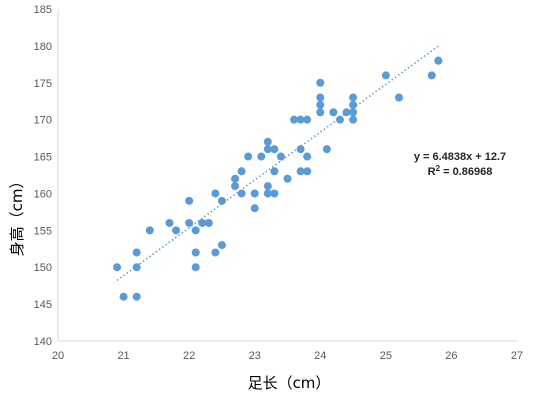  What do you see at coordinates (451, 356) in the screenshot?
I see `x-tick-label: 26` at bounding box center [451, 356].